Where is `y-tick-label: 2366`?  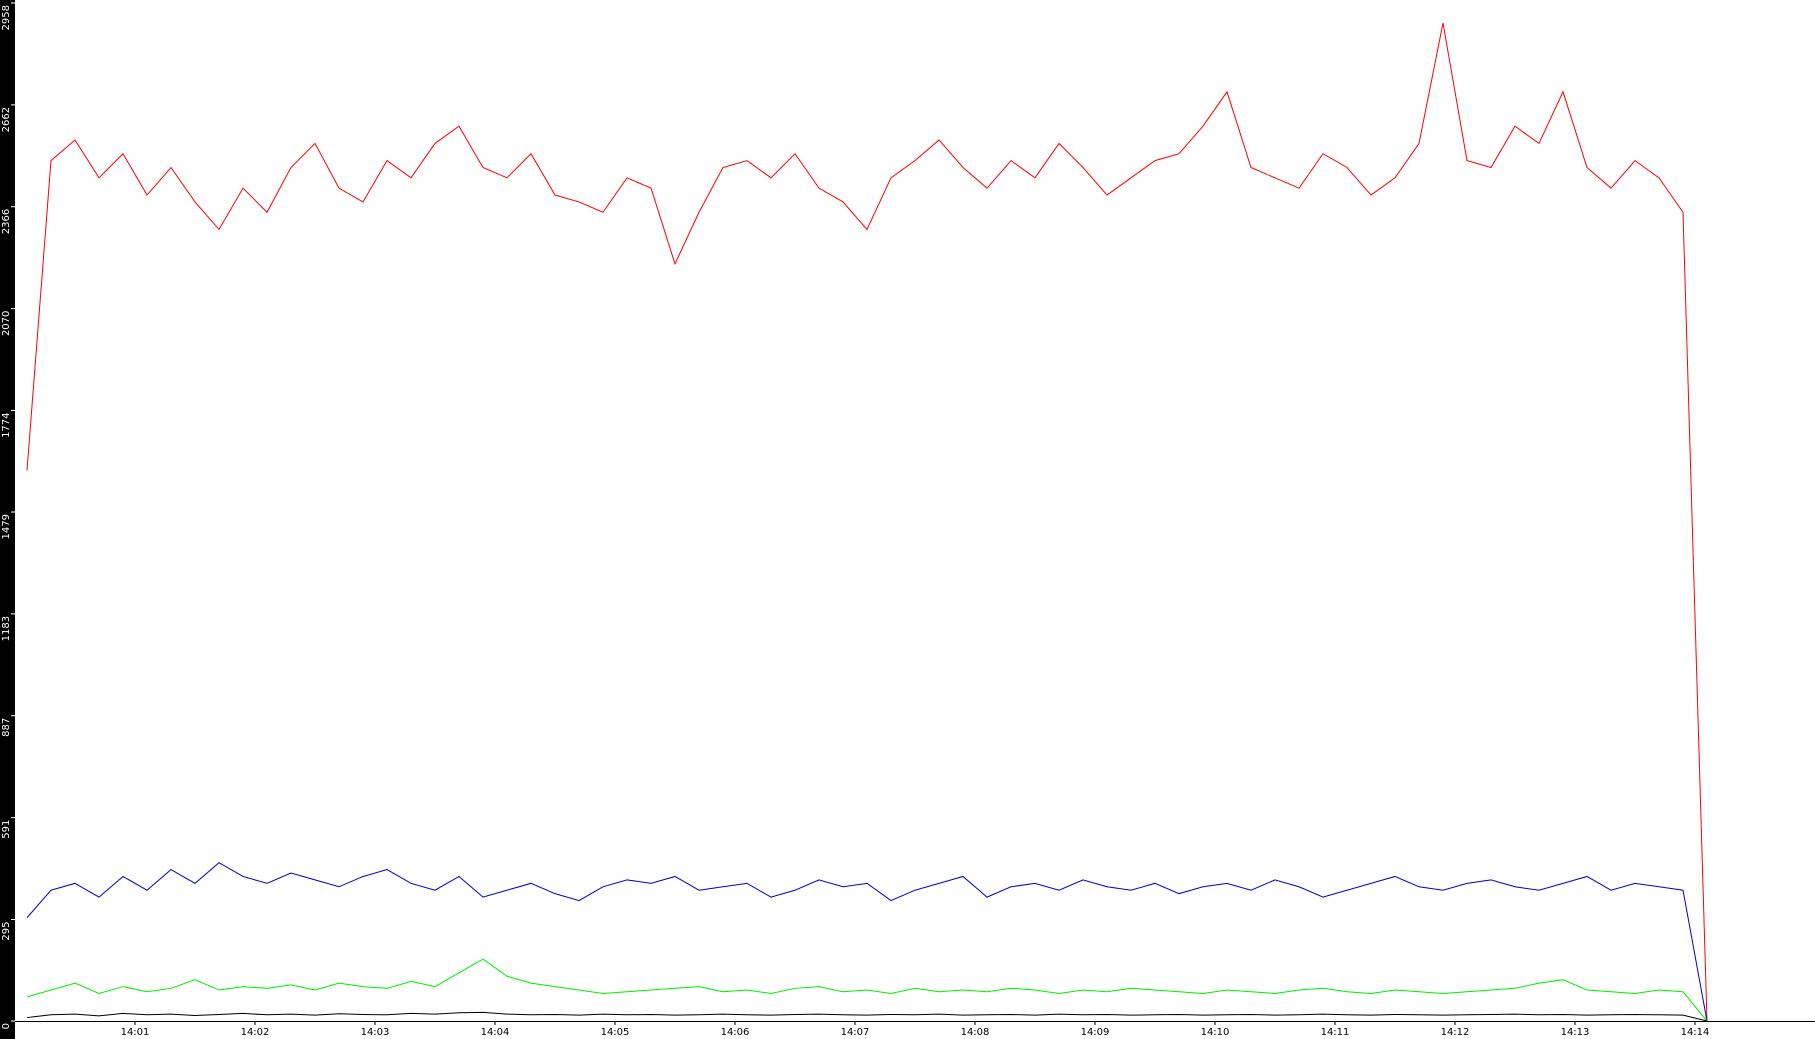
y-tick-label: 2366 is located at coordinates (6, 221).